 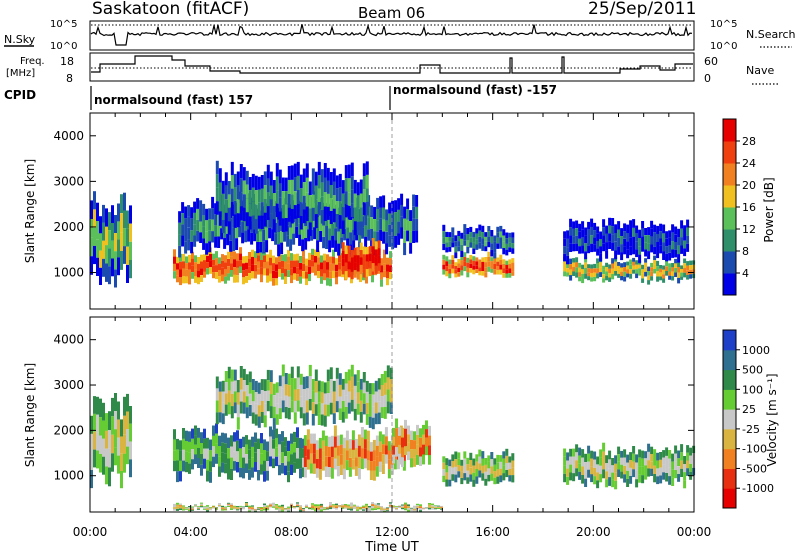 What do you see at coordinates (729, 284) in the screenshot?
I see `power-colorbar-cell` at bounding box center [729, 284].